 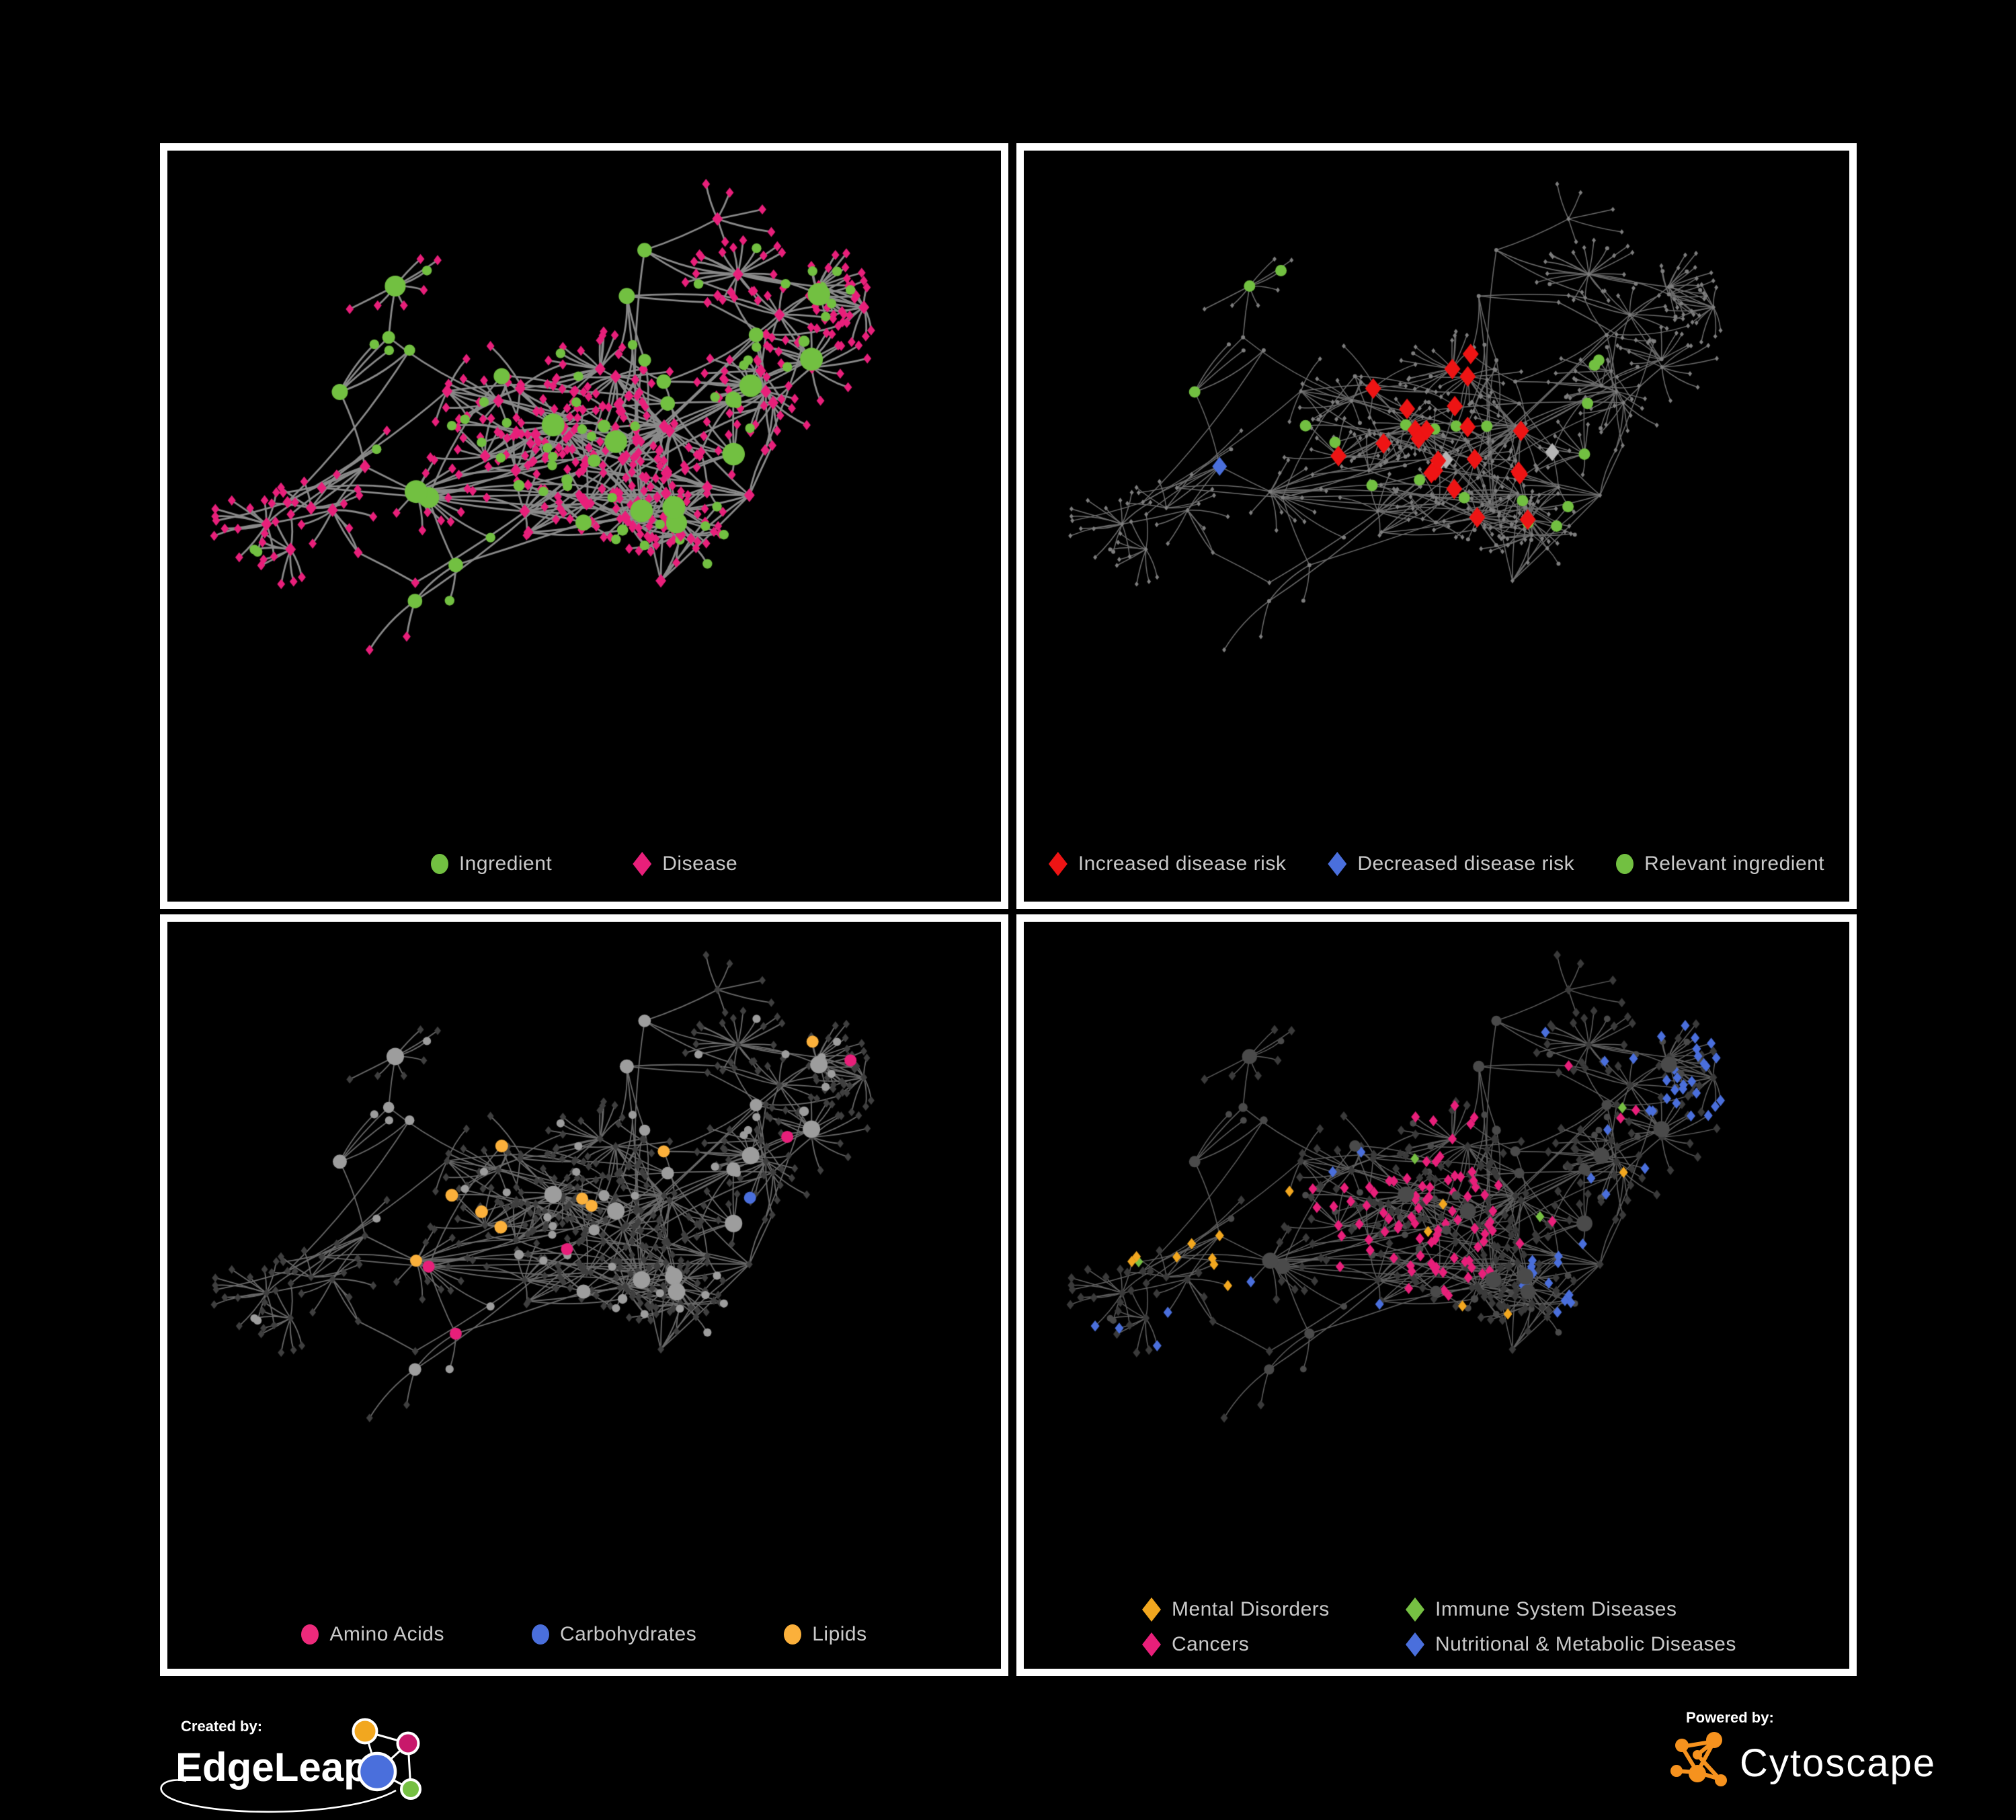 What do you see at coordinates (410, 1789) in the screenshot?
I see `edgeleap-node-green` at bounding box center [410, 1789].